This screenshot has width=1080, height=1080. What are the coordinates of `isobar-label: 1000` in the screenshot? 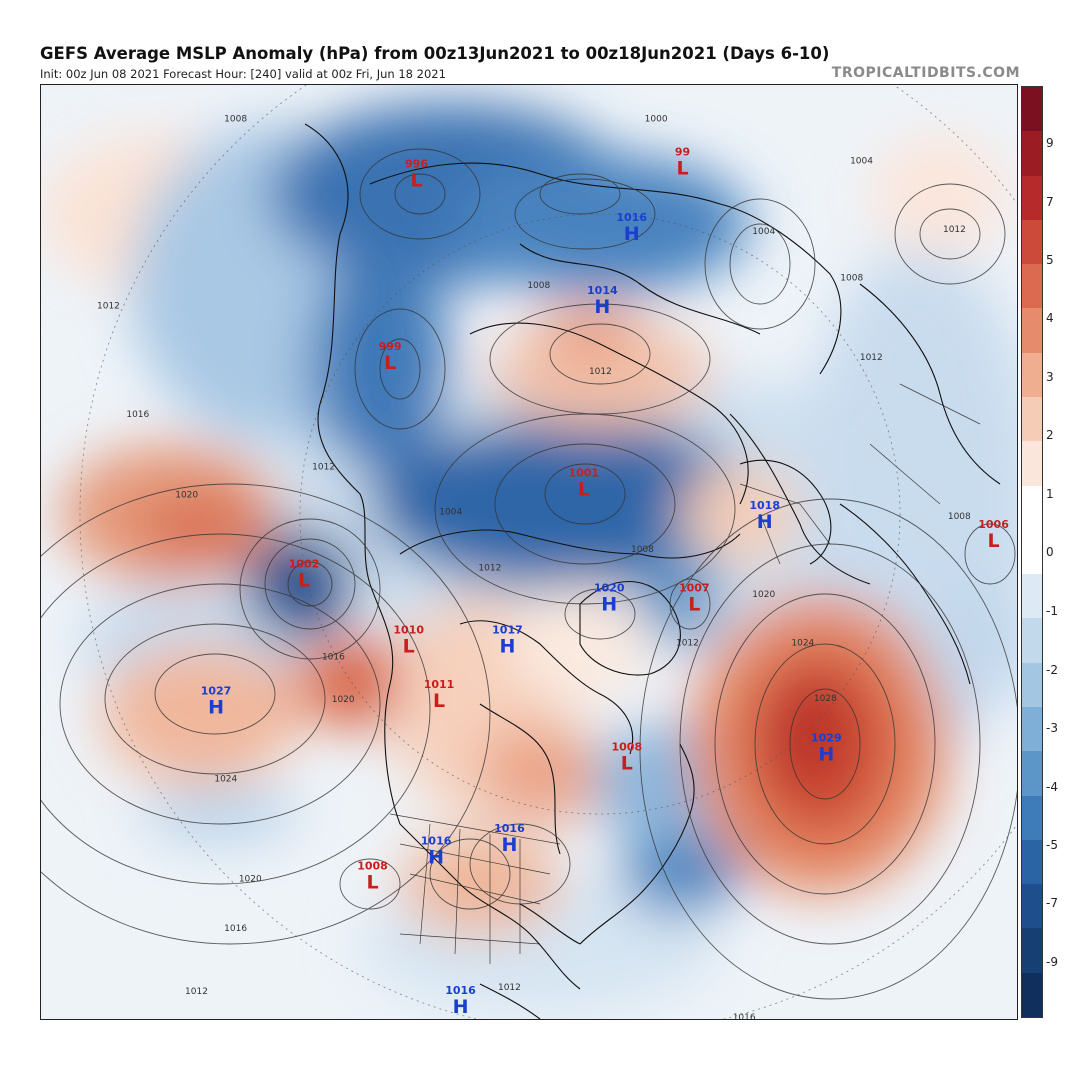 It's located at (656, 119).